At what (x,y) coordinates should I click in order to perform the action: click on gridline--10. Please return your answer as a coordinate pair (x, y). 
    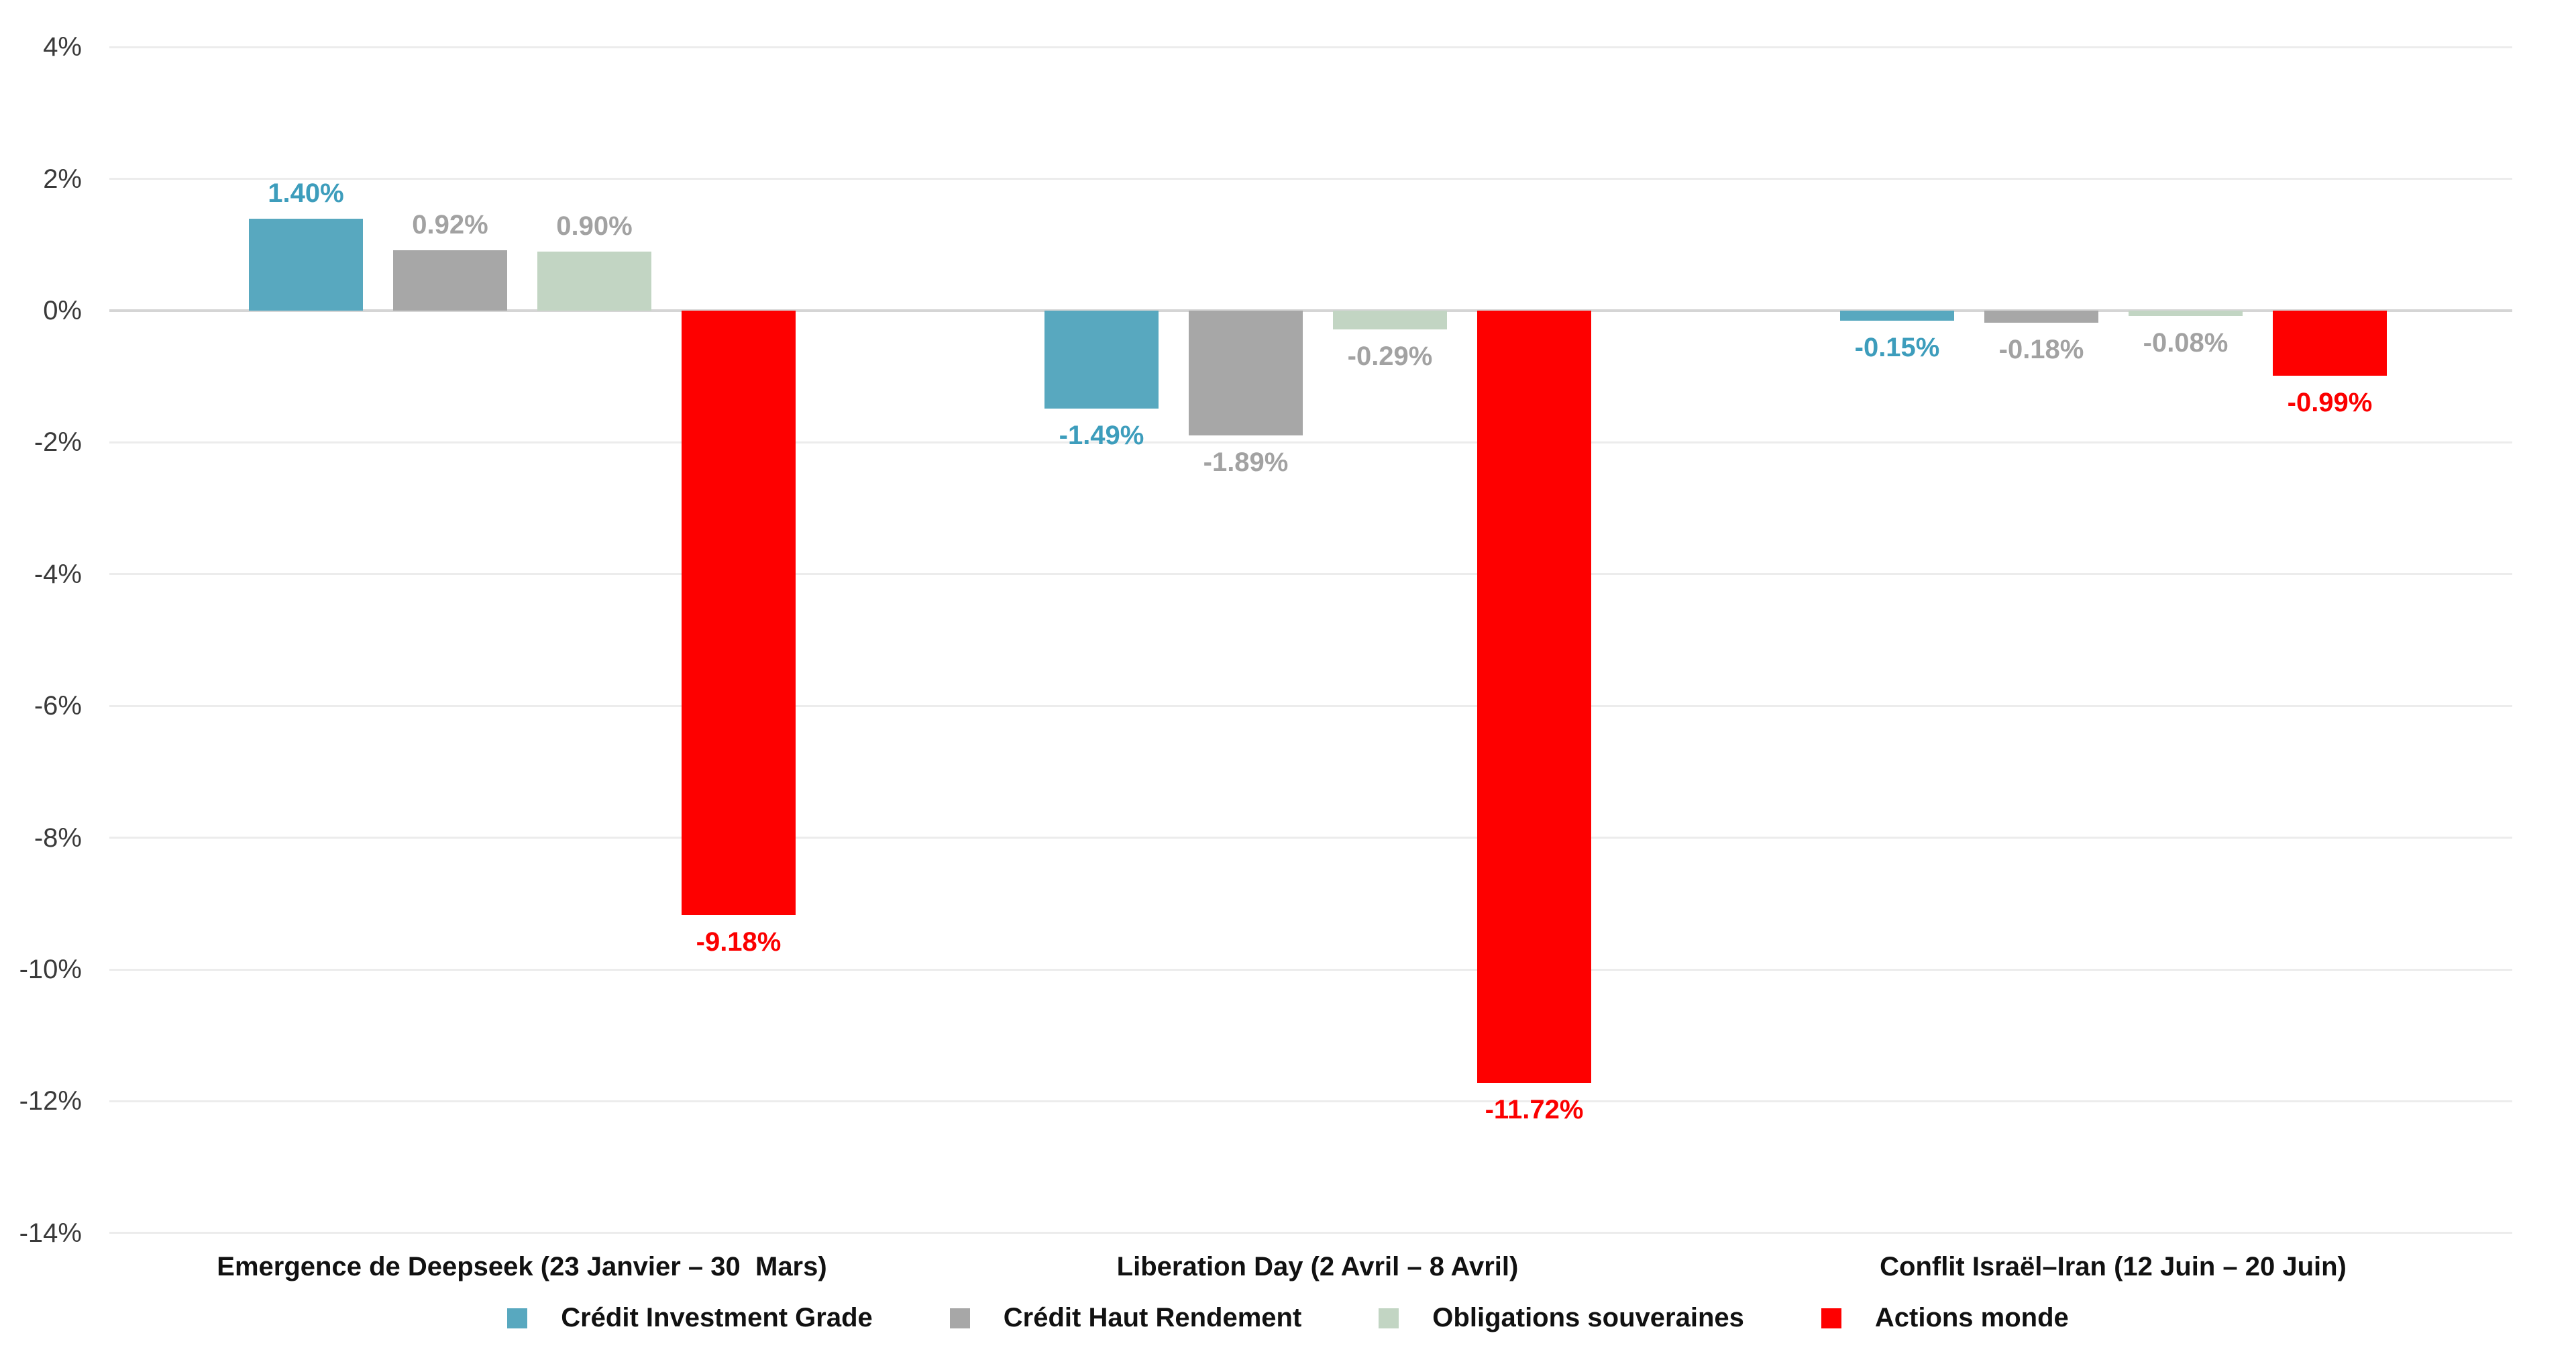
    Looking at the image, I should click on (1310, 970).